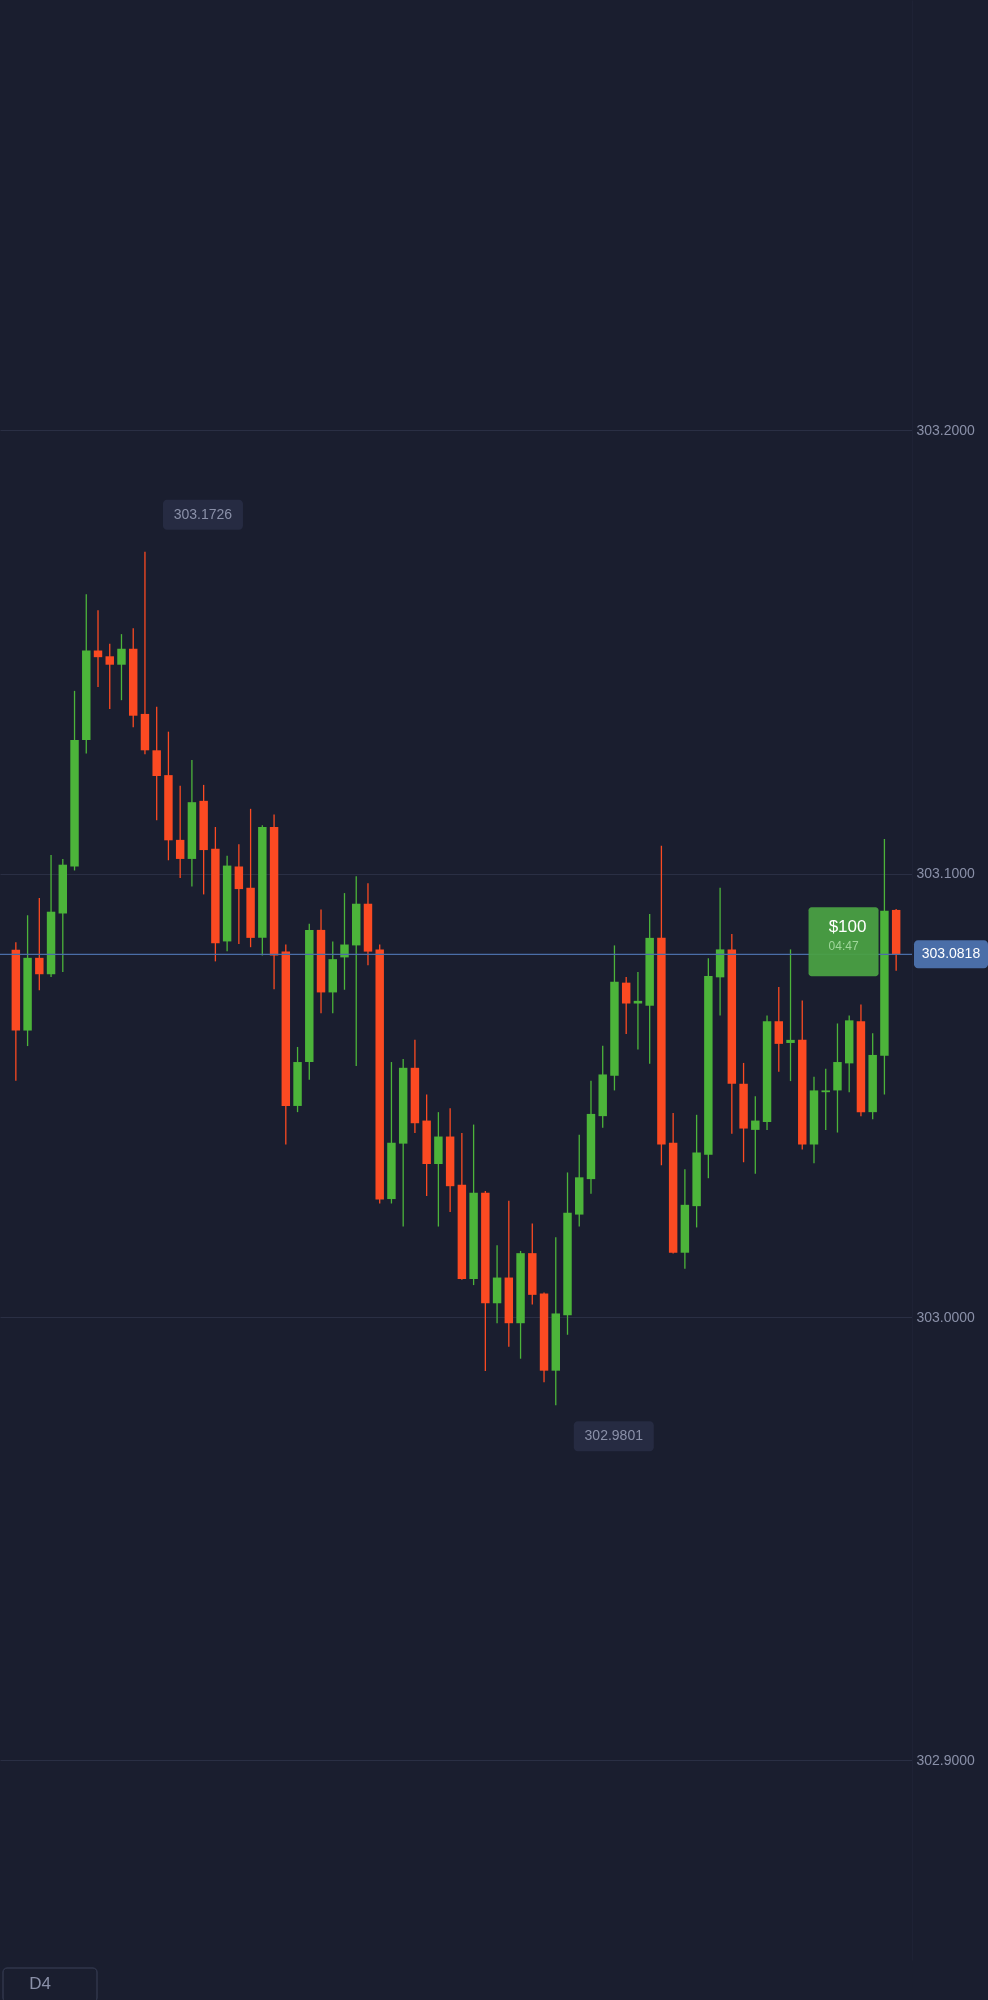 The width and height of the screenshot is (988, 2000). Describe the element at coordinates (946, 1316) in the screenshot. I see `y-tick-label: 303.0000` at that location.